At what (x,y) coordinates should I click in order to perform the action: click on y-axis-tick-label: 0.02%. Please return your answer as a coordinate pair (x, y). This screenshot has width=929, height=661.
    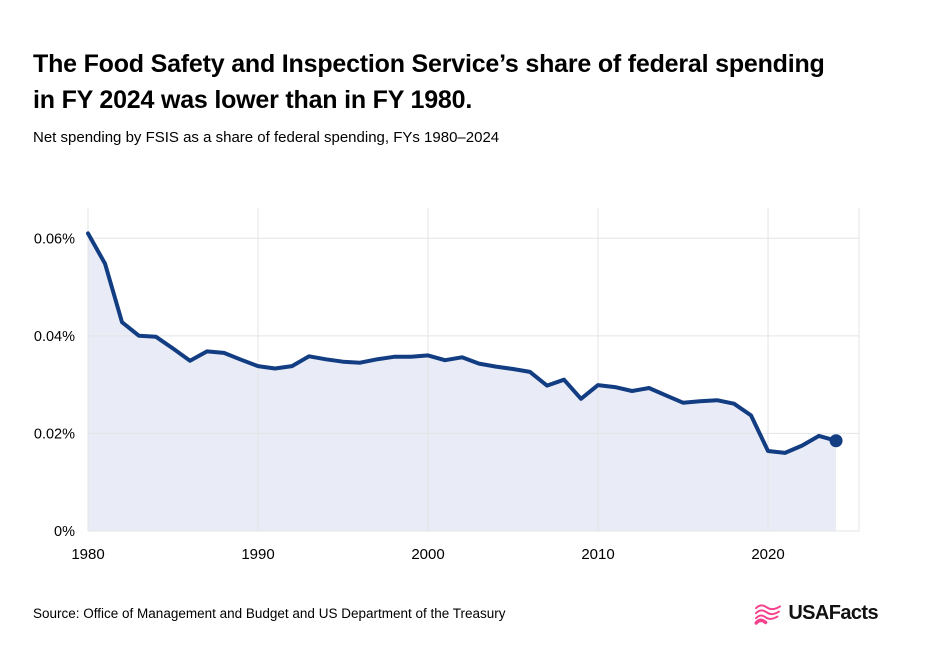
    Looking at the image, I should click on (54, 434).